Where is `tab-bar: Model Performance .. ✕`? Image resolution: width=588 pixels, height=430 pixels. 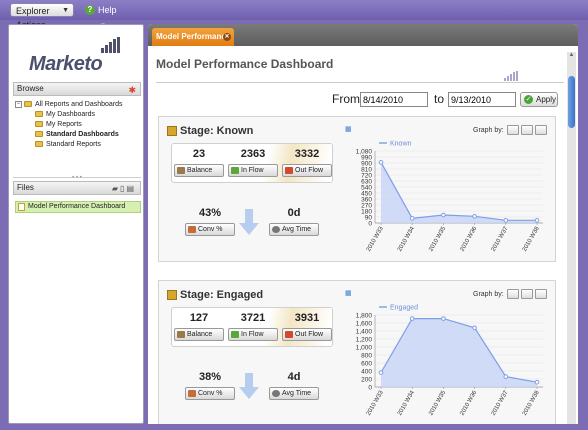 tab-bar: Model Performance .. ✕ is located at coordinates (363, 41).